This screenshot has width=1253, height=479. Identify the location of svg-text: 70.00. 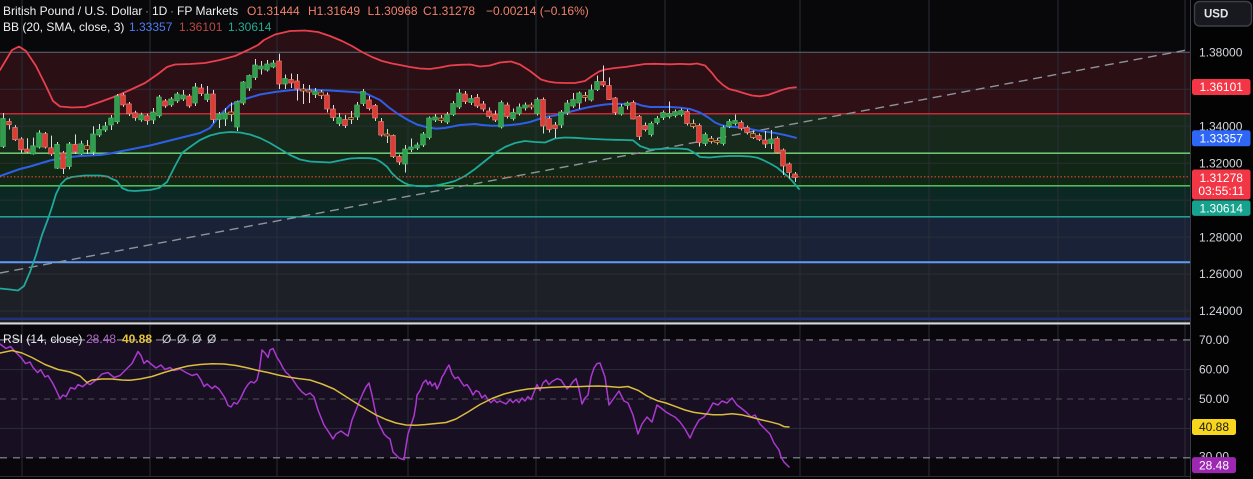
(1214, 340).